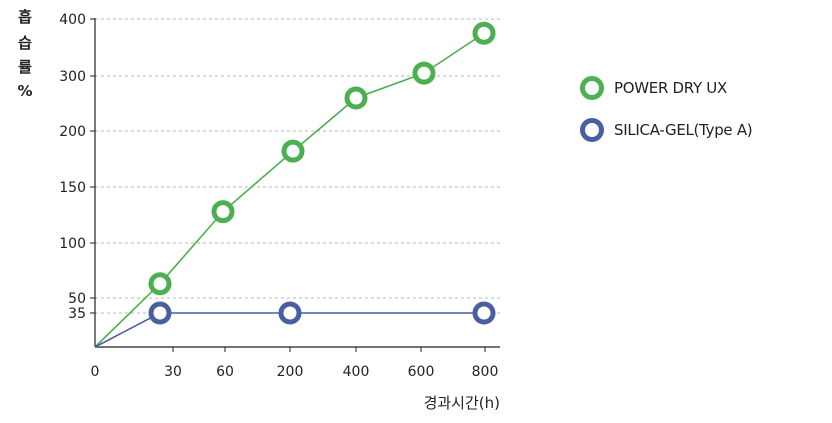  I want to click on x-tick-label-200: 200, so click(290, 372).